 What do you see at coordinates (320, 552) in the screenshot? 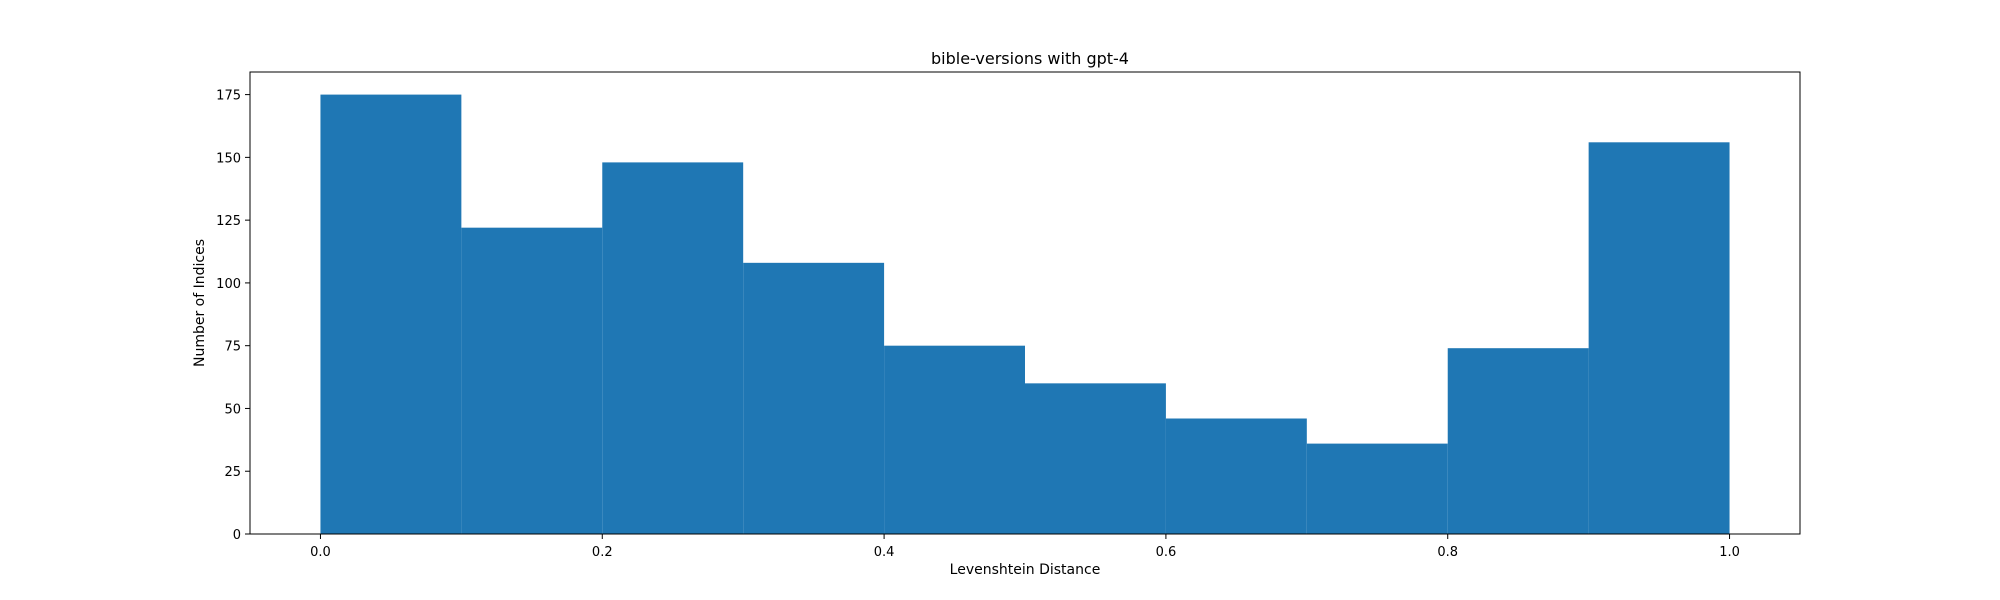
I see `x-tick-label: 0.0` at bounding box center [320, 552].